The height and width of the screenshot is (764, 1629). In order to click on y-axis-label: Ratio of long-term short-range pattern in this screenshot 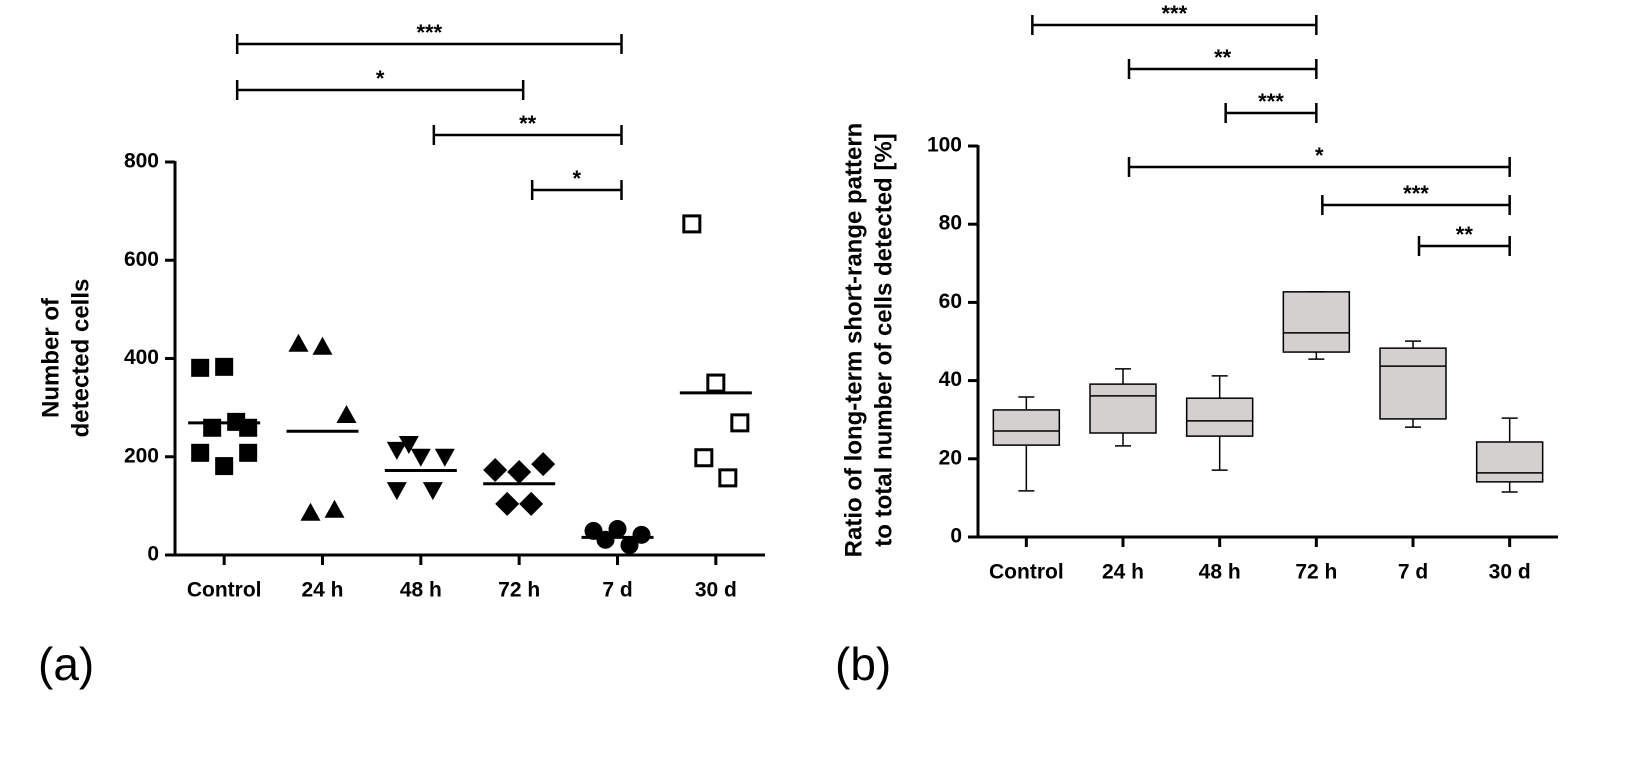, I will do `click(853, 340)`.